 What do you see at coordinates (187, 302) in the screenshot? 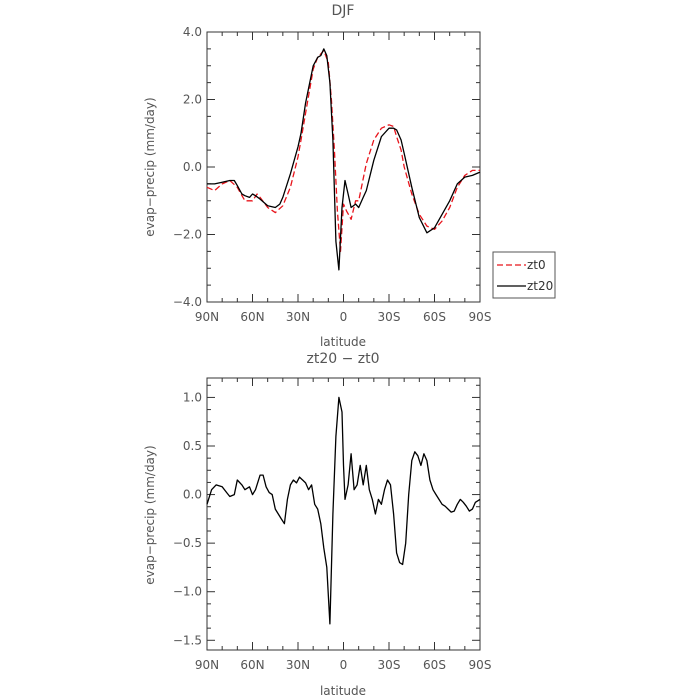
I see `y-tick-label: −4.0` at bounding box center [187, 302].